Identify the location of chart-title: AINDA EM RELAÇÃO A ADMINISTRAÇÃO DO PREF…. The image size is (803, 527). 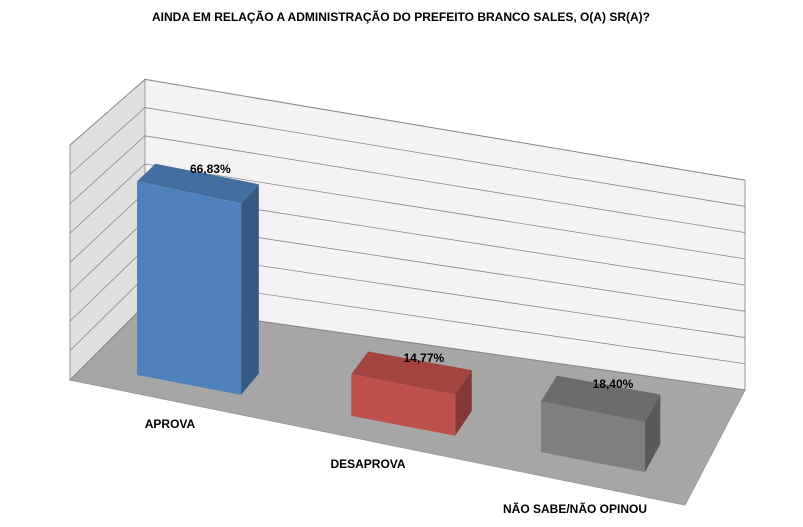
(401, 16).